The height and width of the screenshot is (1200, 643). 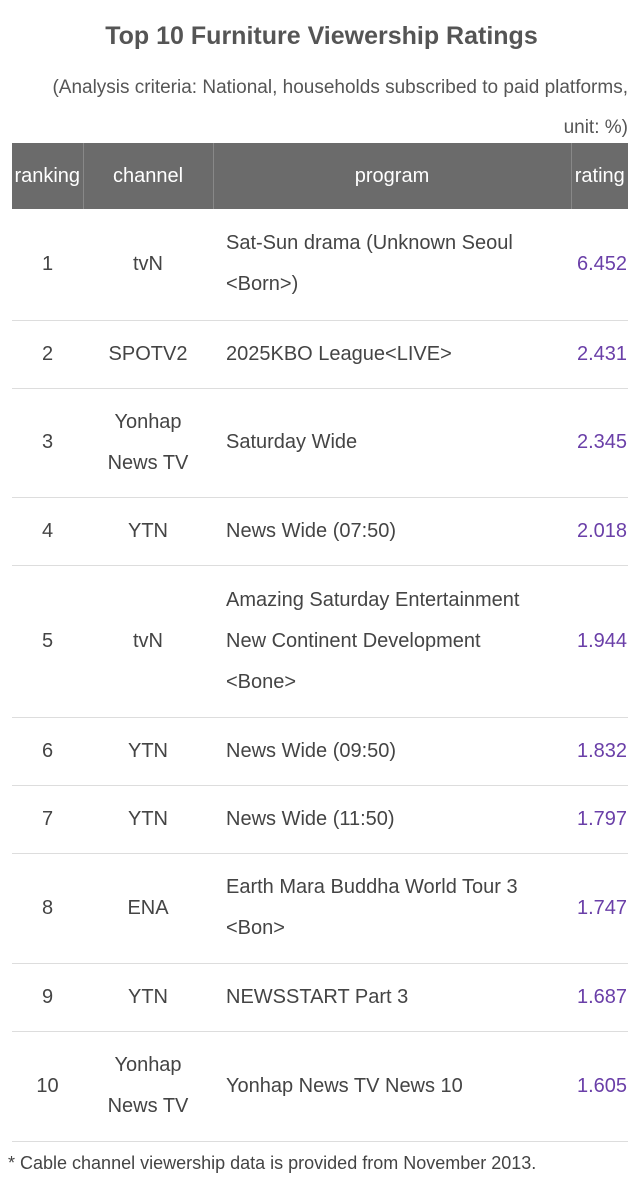 I want to click on column-header: ranking, so click(x=47, y=176).